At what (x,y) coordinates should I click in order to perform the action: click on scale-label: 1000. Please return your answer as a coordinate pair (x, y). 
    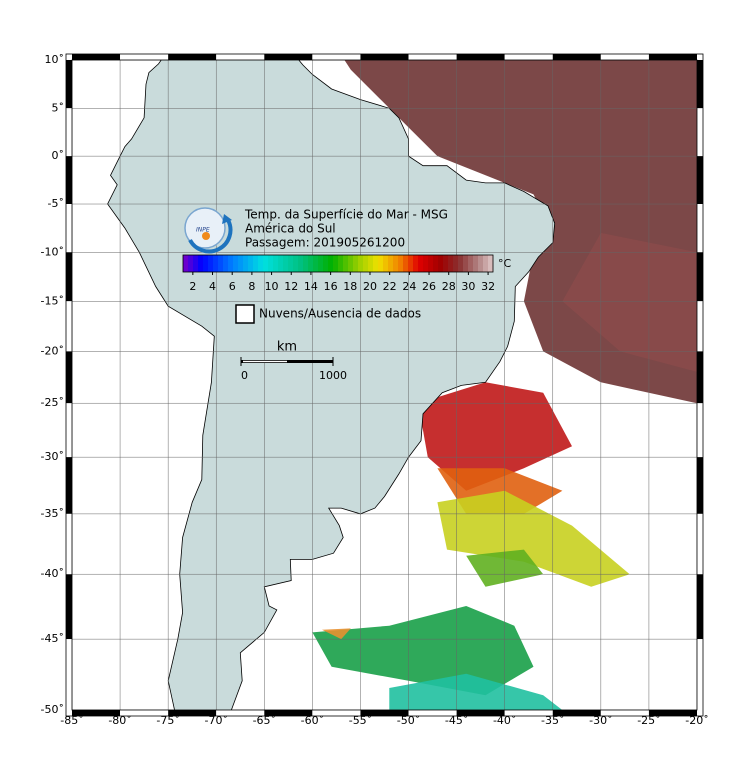
    Looking at the image, I should click on (333, 375).